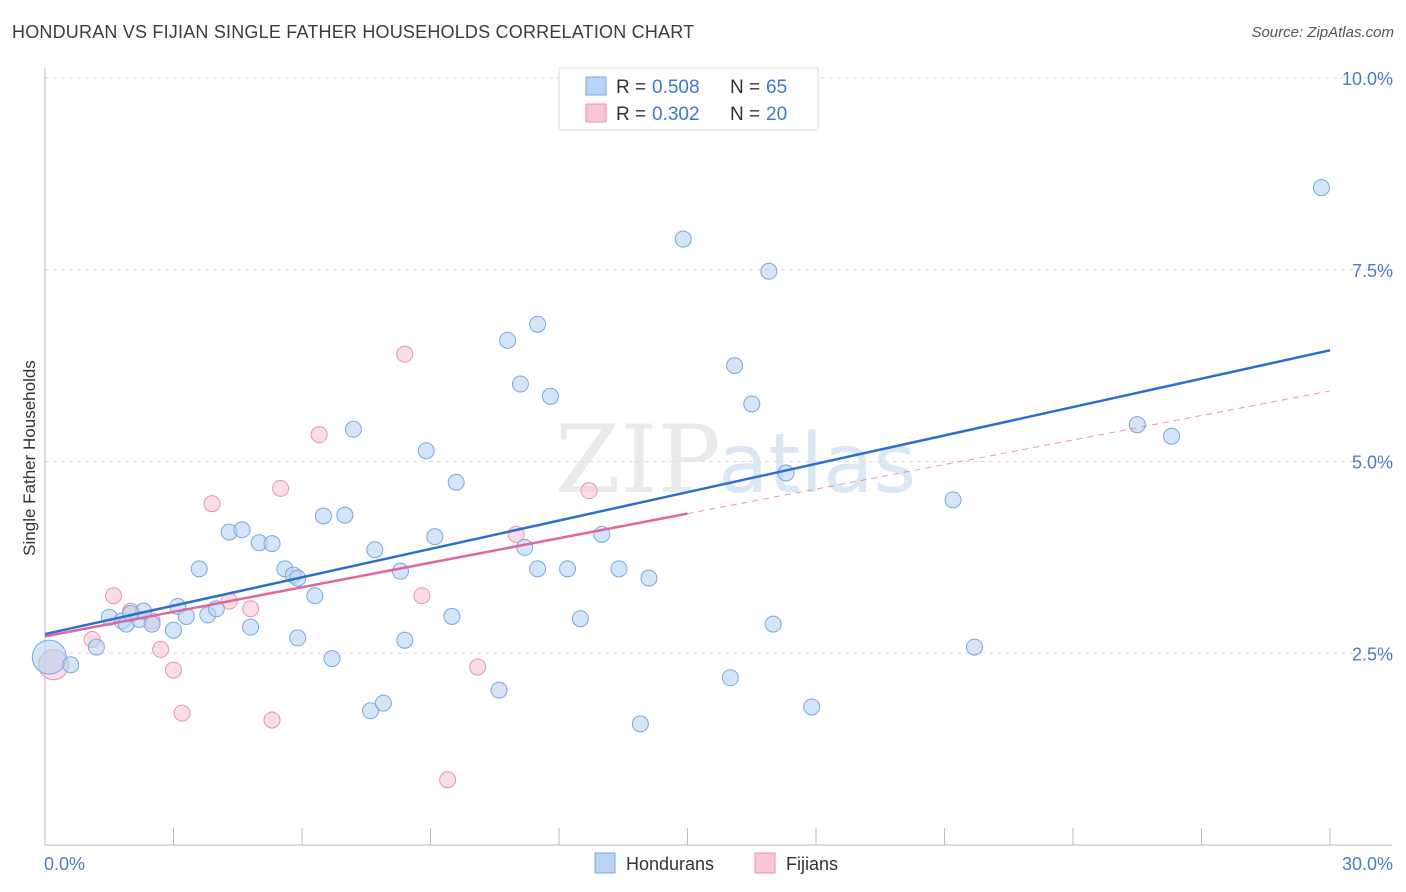  Describe the element at coordinates (776, 114) in the screenshot. I see `legend-n-value-fijians: 20` at that location.